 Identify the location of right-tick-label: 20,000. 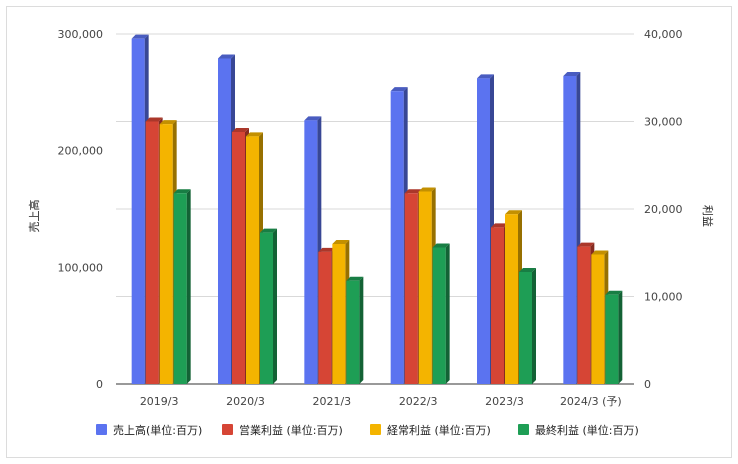
(663, 209).